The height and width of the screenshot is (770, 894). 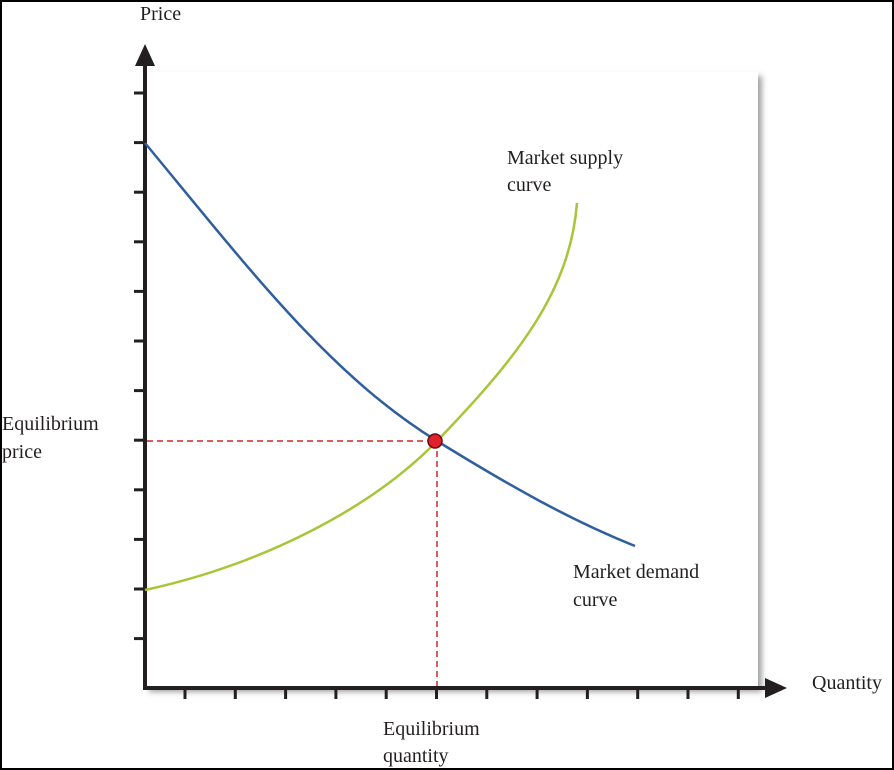 What do you see at coordinates (847, 683) in the screenshot?
I see `x-axis-label: Quantity` at bounding box center [847, 683].